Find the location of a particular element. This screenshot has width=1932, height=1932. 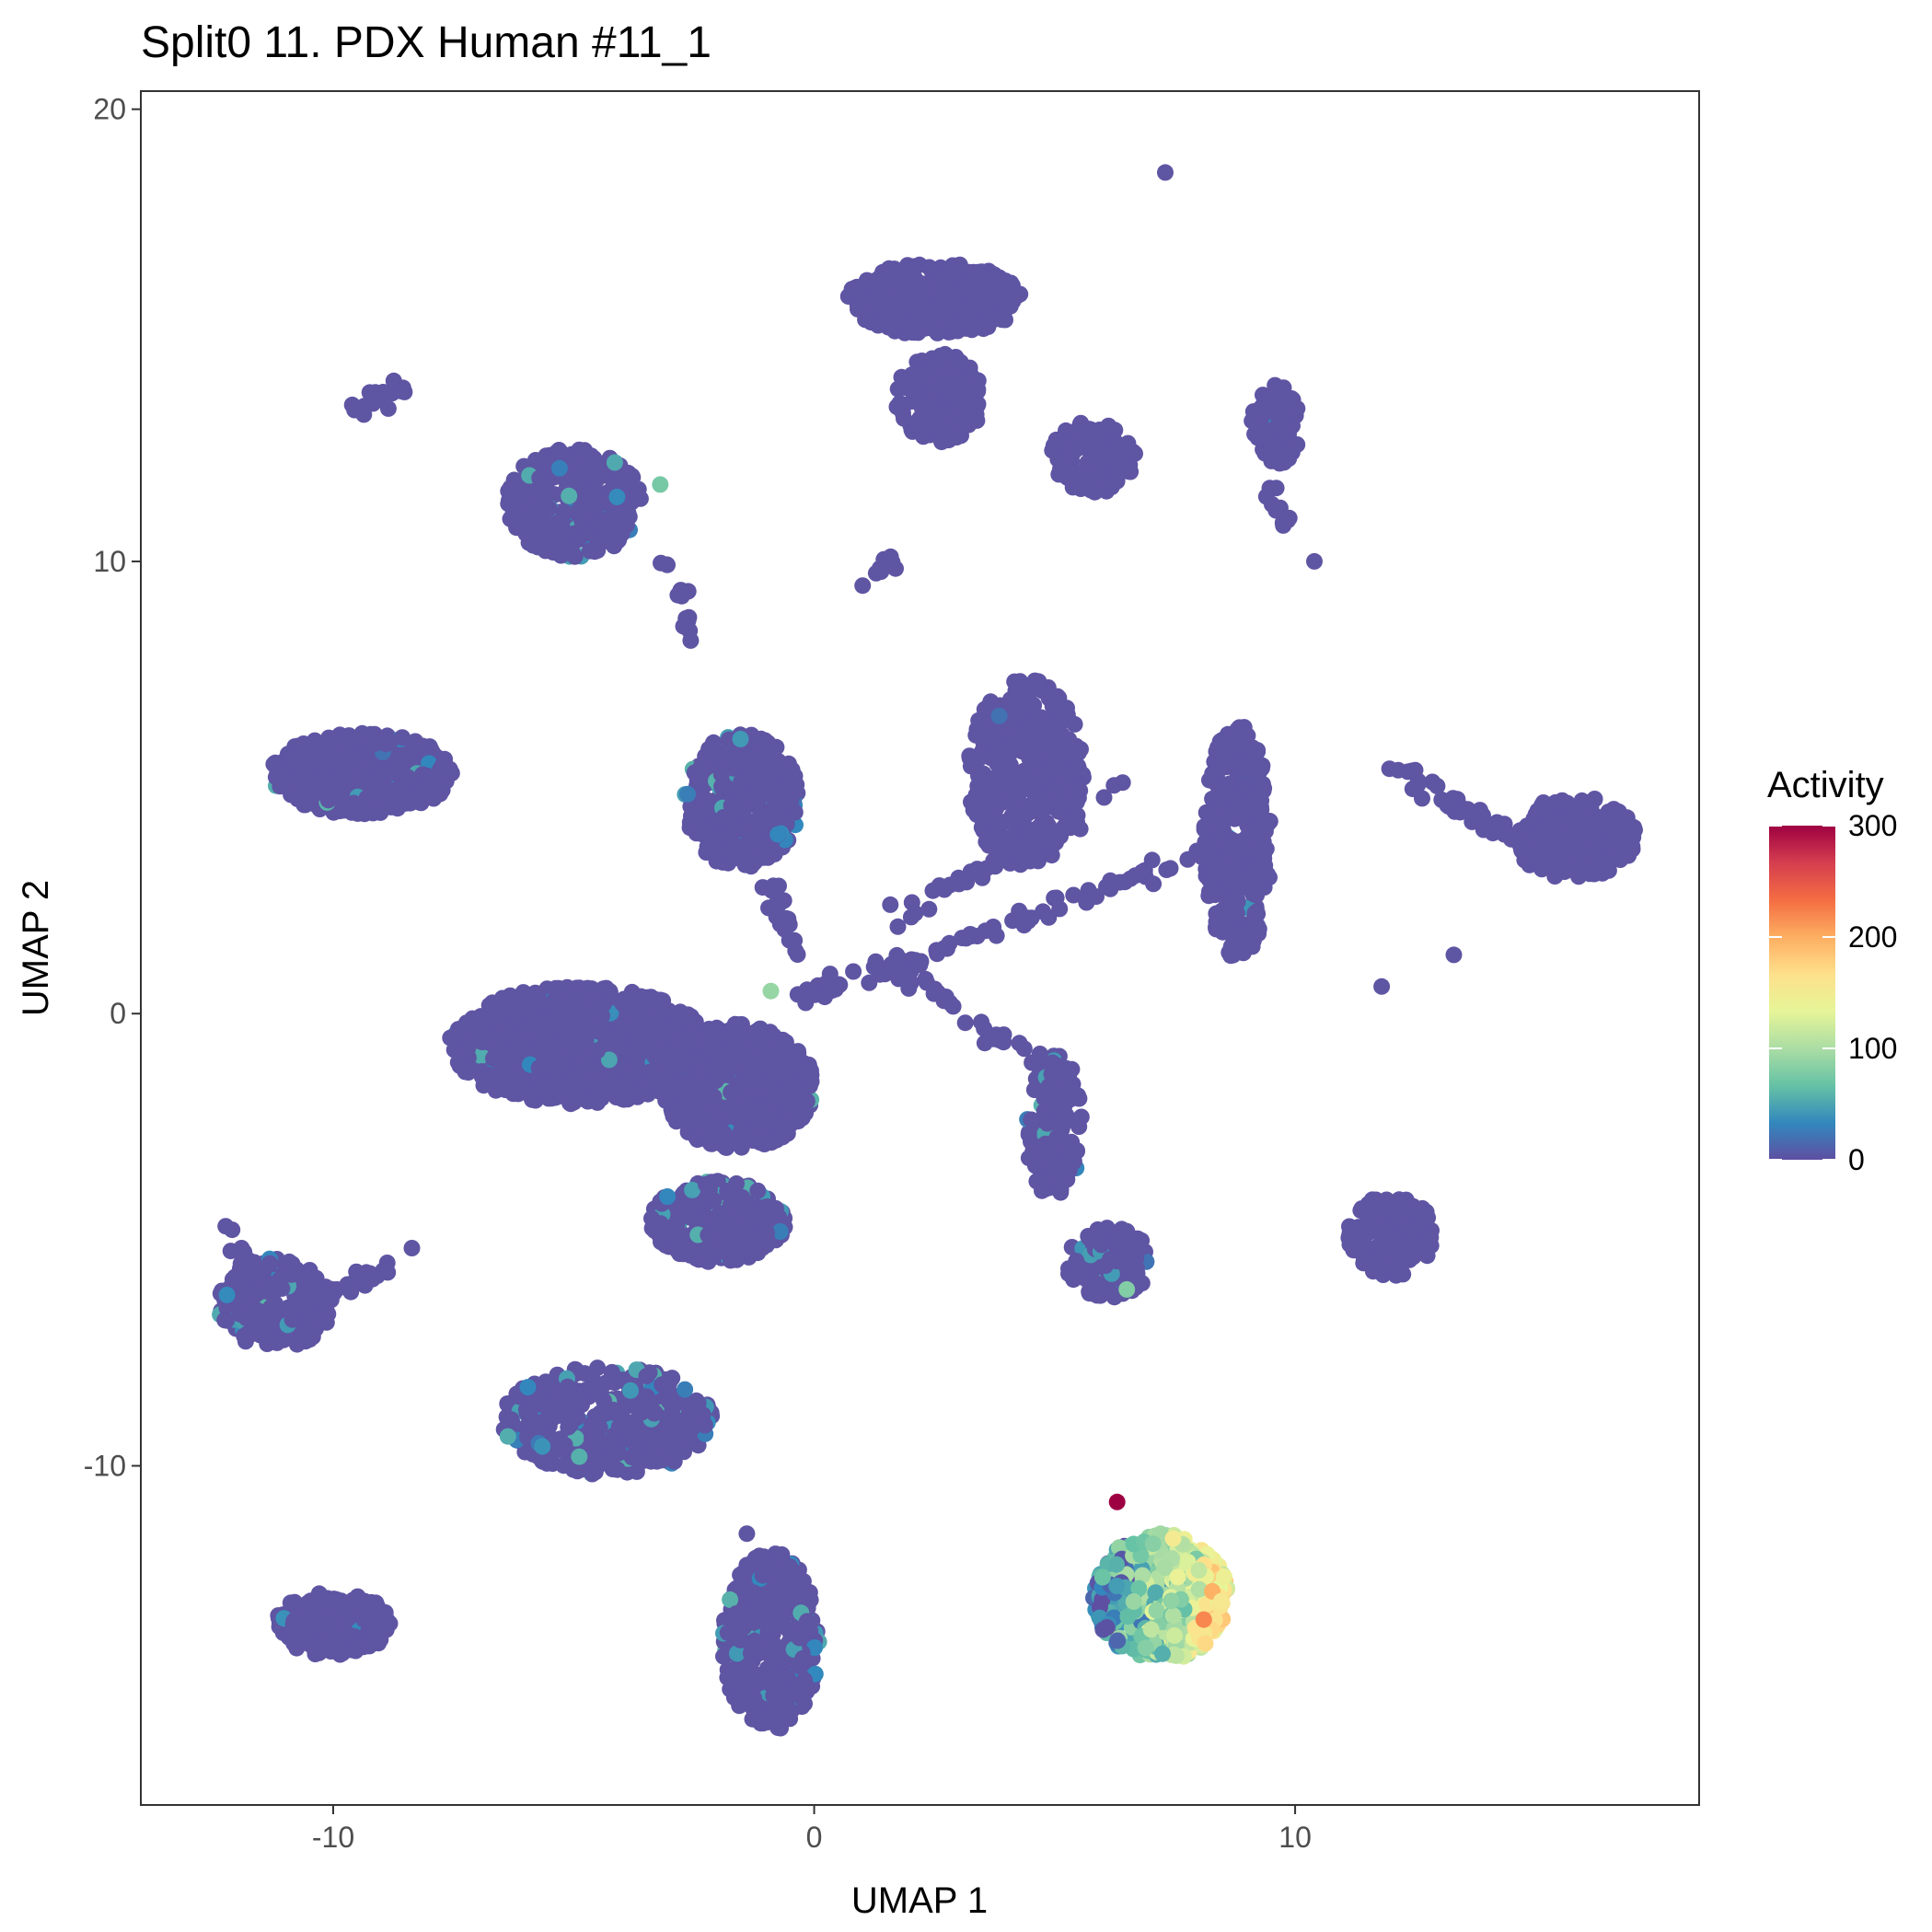

chart-title: Split0 11. PDX Human #11_1 is located at coordinates (426, 42).